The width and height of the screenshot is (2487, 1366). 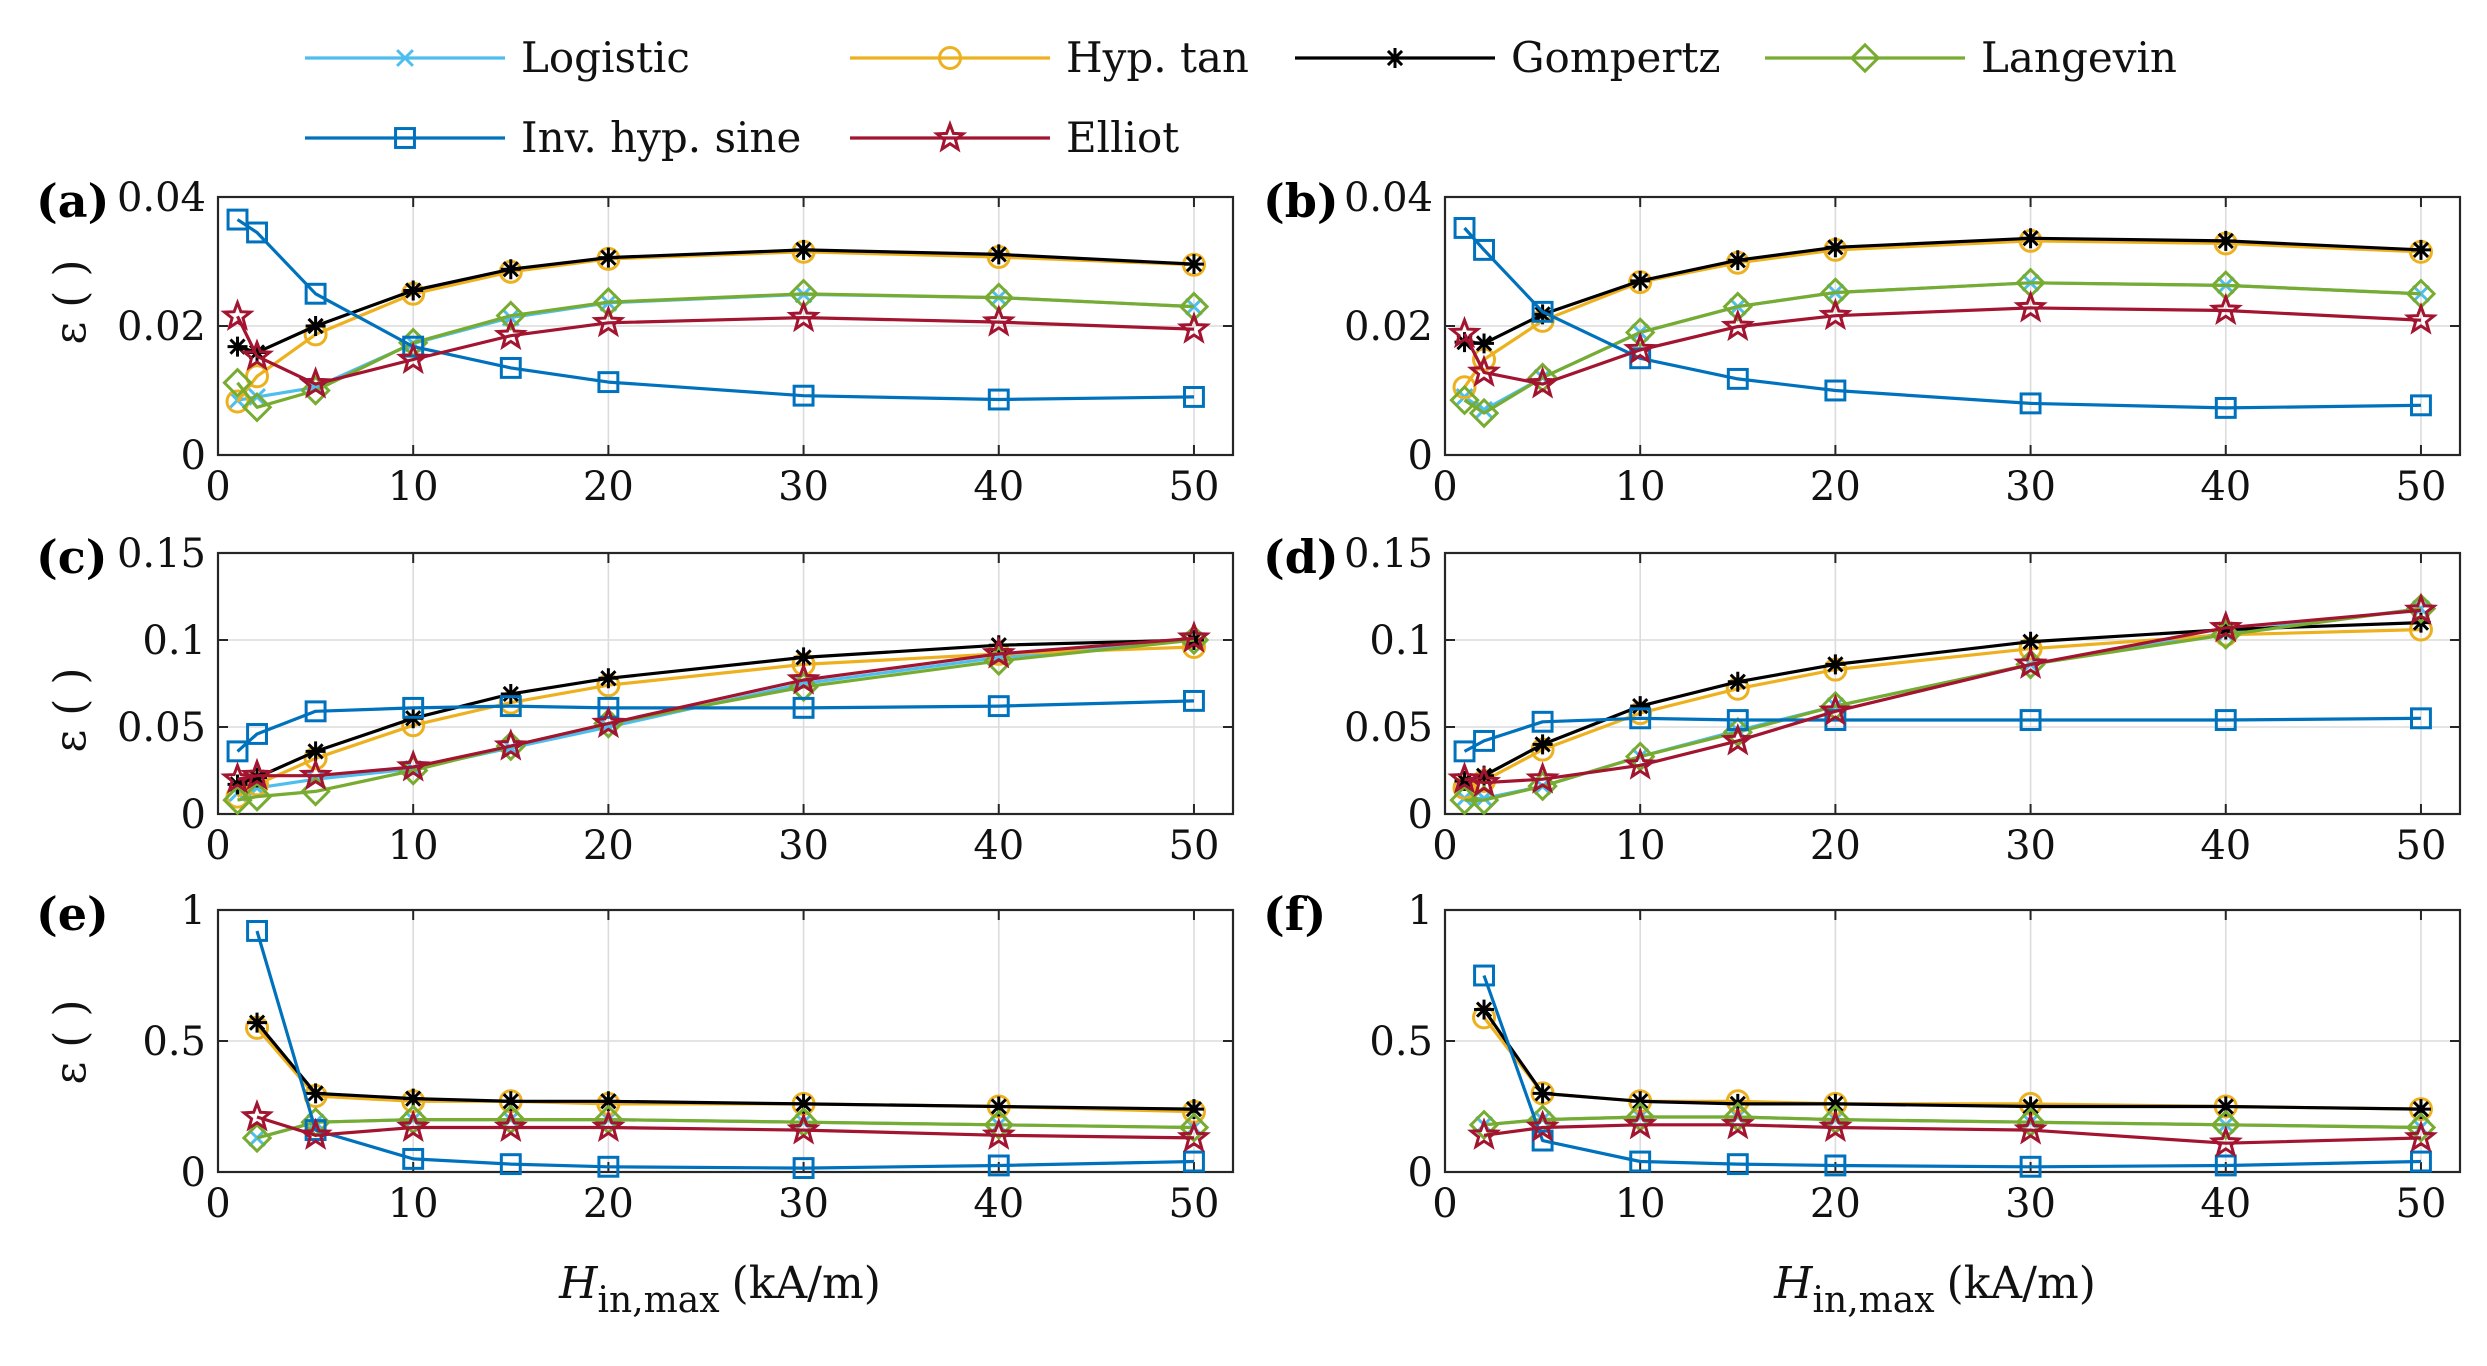 I want to click on panel-d: 0 10 20 30 40 50 0 0.05 0.1 0.15(d), so click(x=1862, y=699).